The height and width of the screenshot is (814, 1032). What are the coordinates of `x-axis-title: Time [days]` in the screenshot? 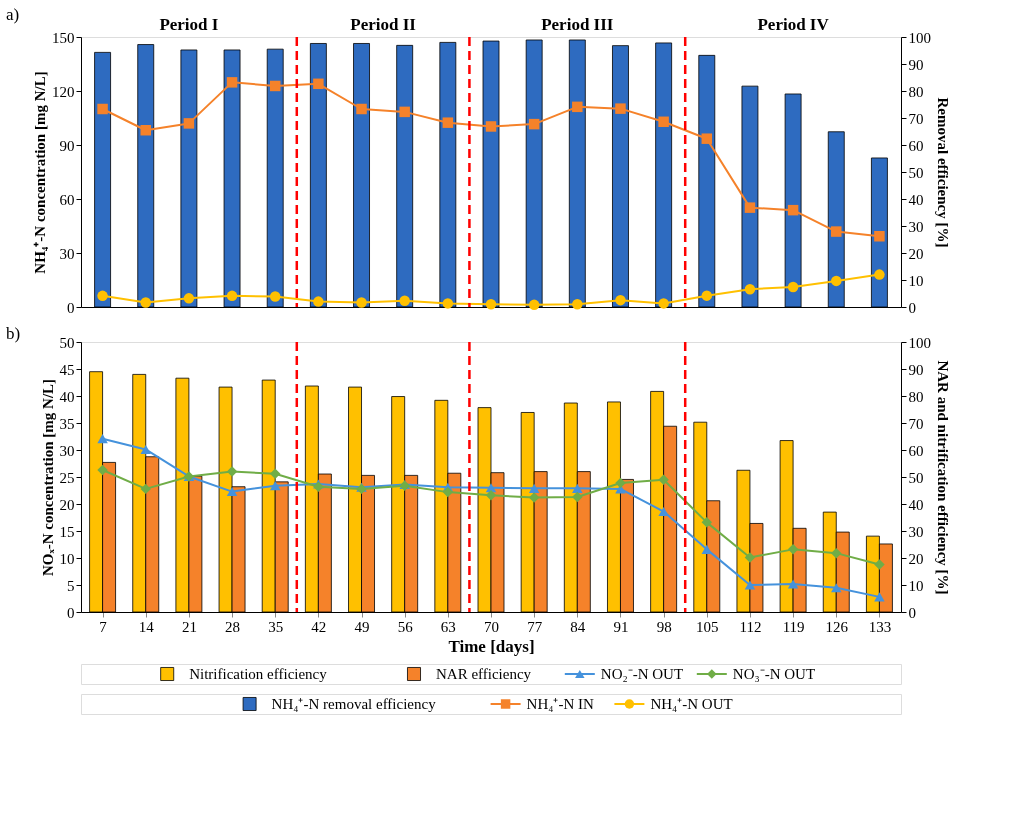 It's located at (491, 646).